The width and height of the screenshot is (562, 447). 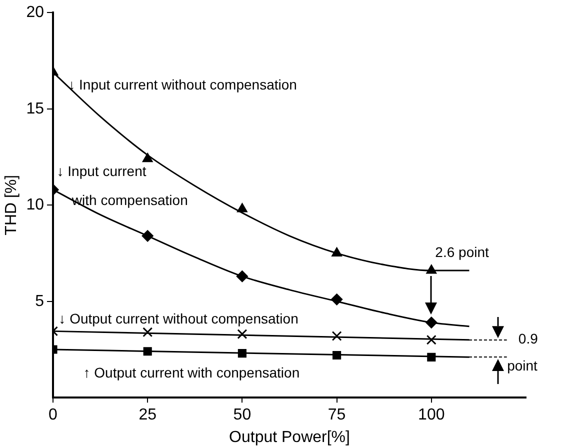 I want to click on x-tick-label: 50, so click(x=242, y=415).